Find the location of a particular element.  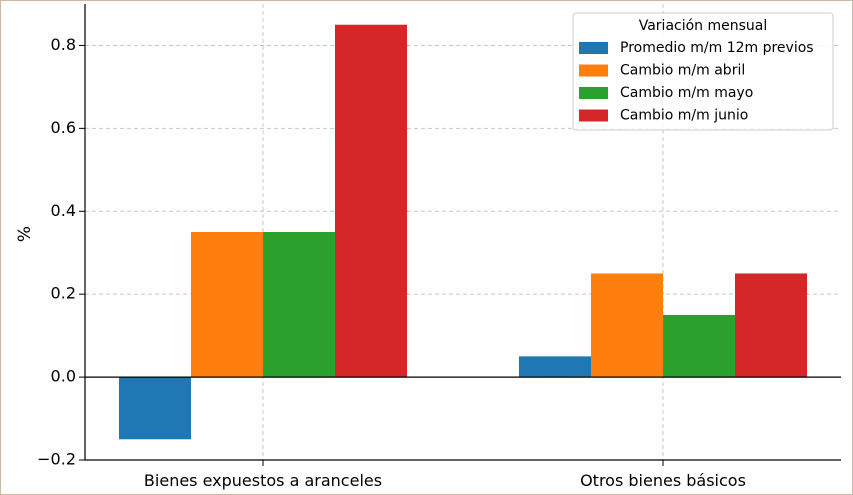

y-tick-label: 0.6 is located at coordinates (63, 127).